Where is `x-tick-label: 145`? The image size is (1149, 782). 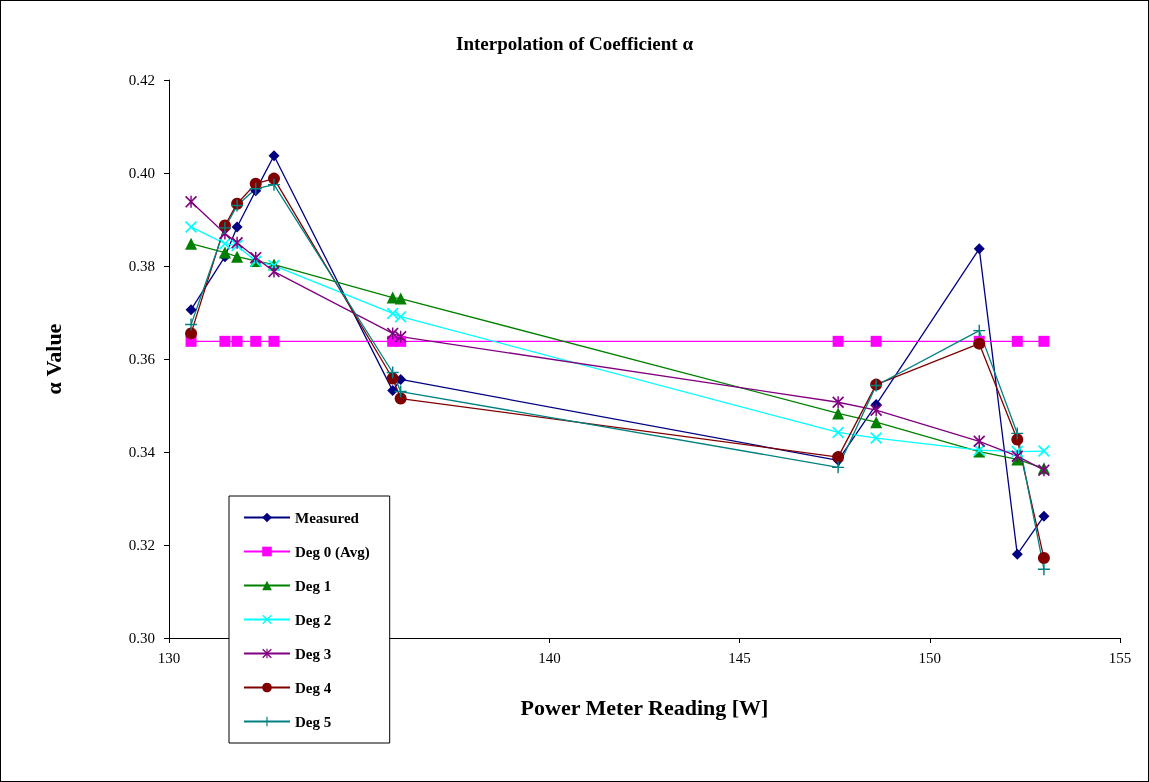
x-tick-label: 145 is located at coordinates (739, 657).